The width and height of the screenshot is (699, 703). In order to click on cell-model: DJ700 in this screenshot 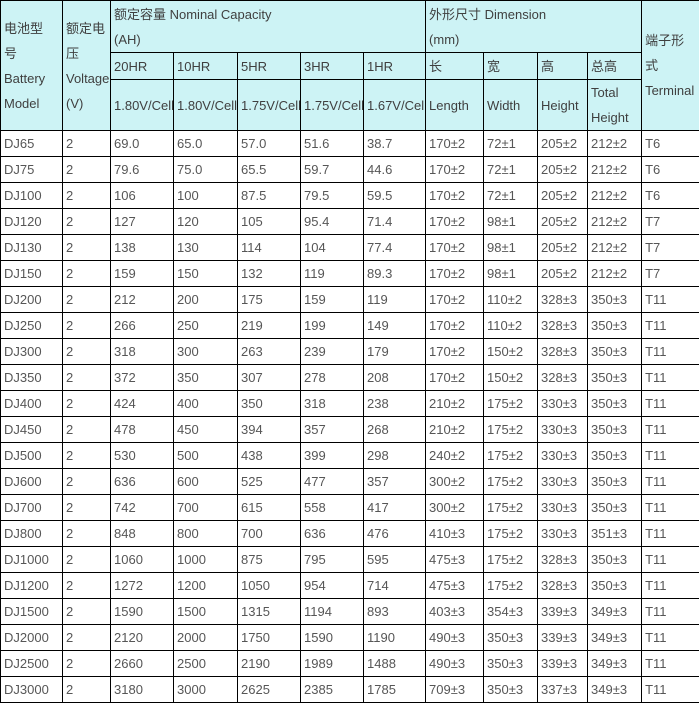, I will do `click(31, 507)`.